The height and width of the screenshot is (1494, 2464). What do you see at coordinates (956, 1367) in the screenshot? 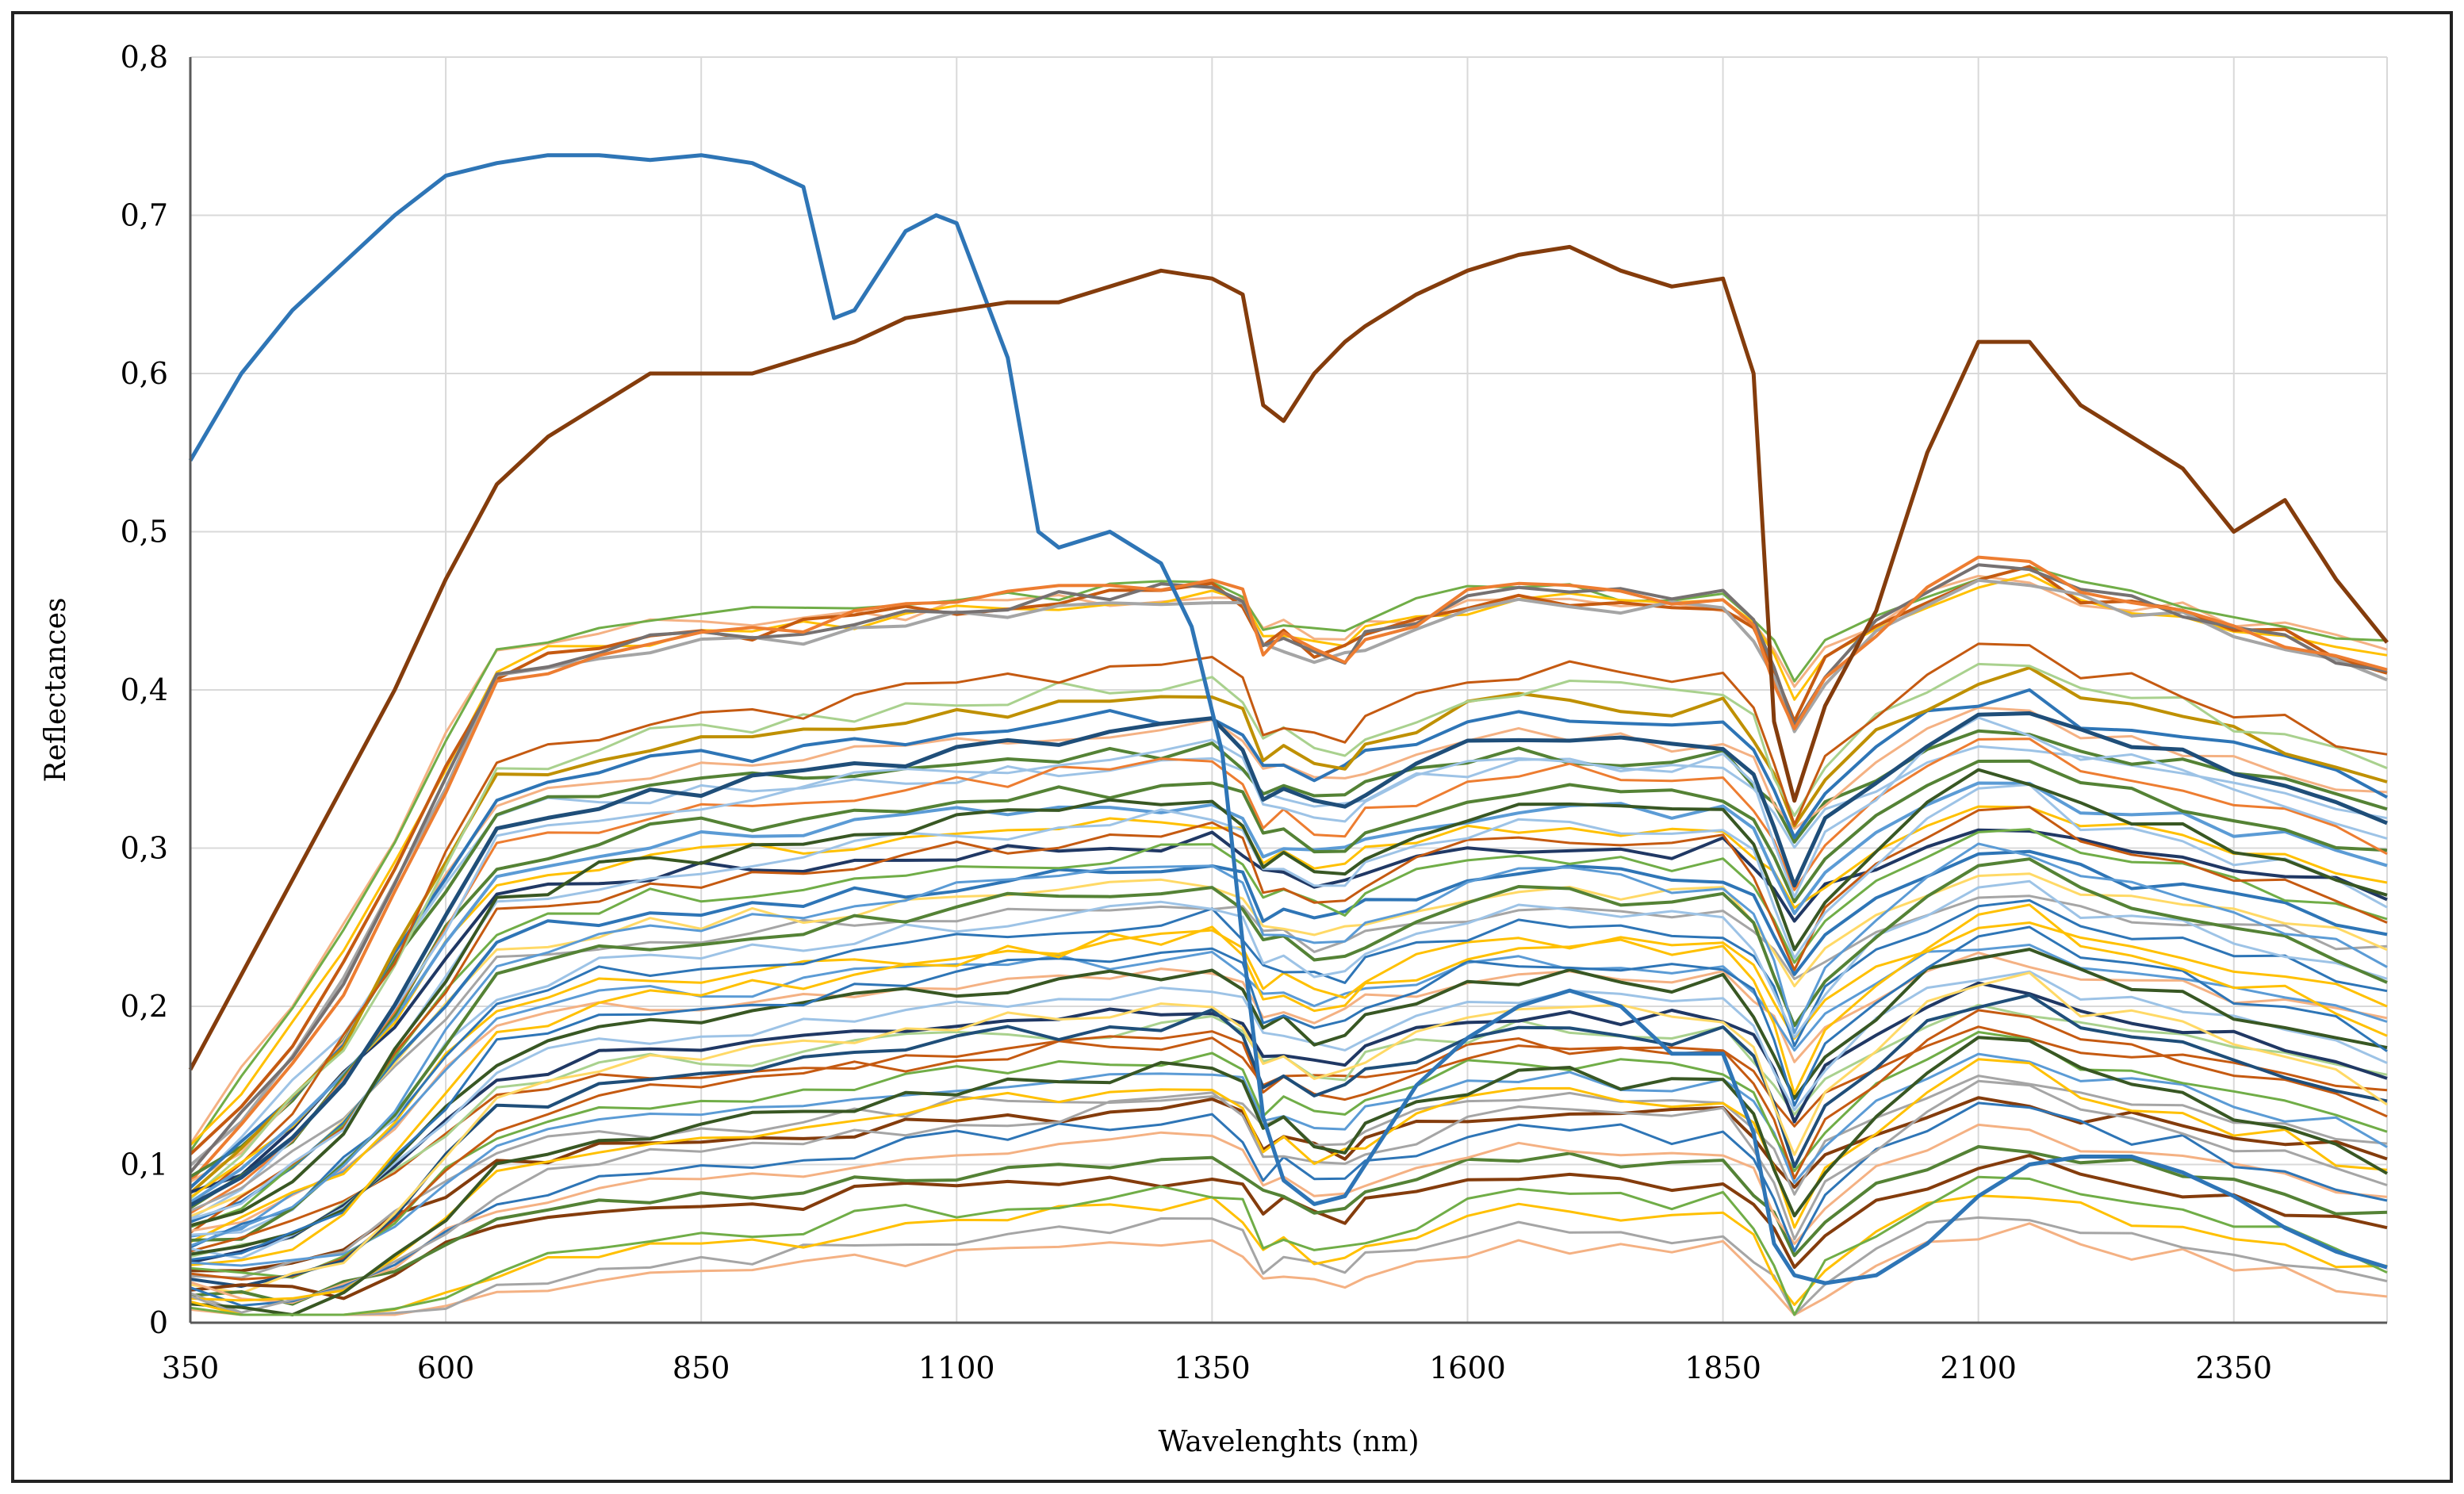
I see `x-tick-label: 1100` at bounding box center [956, 1367].